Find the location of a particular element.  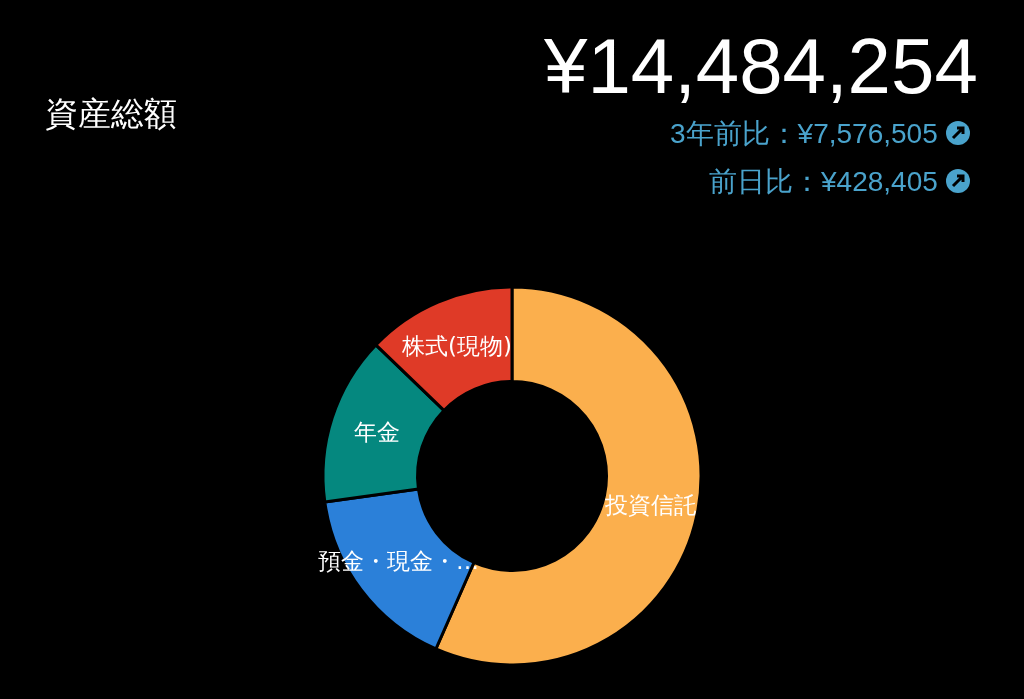

text: 3年前比：¥7,576,505 is located at coordinates (804, 133).